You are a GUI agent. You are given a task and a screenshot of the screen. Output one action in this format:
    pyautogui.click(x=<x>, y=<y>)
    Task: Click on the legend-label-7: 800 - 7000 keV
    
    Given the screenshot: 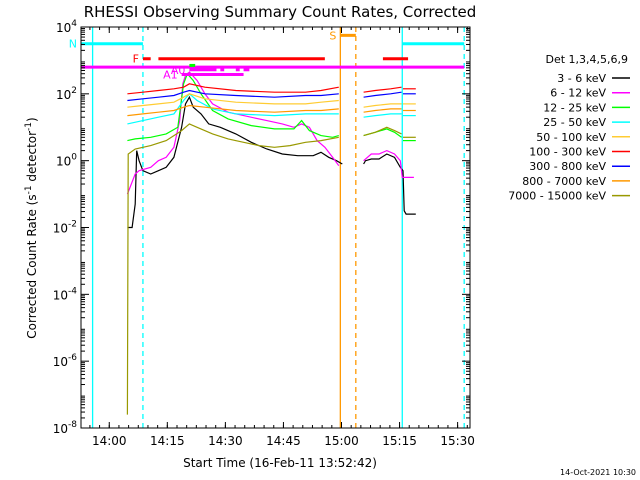 What is the action you would take?
    pyautogui.click(x=564, y=181)
    